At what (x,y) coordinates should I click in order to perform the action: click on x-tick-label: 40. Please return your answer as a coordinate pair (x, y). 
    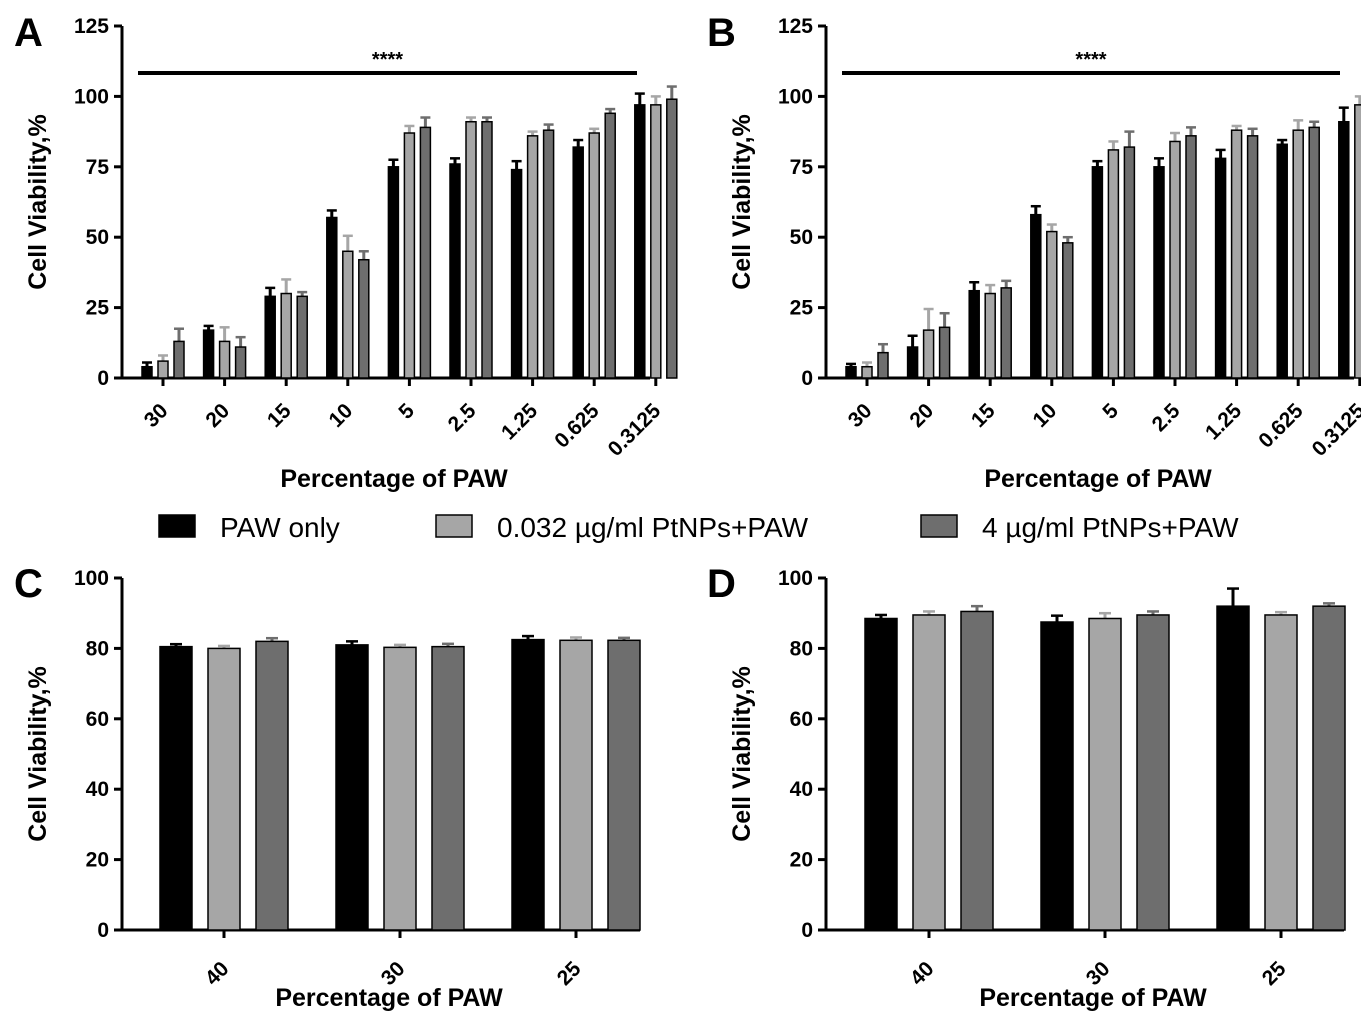
    Looking at the image, I should click on (217, 973).